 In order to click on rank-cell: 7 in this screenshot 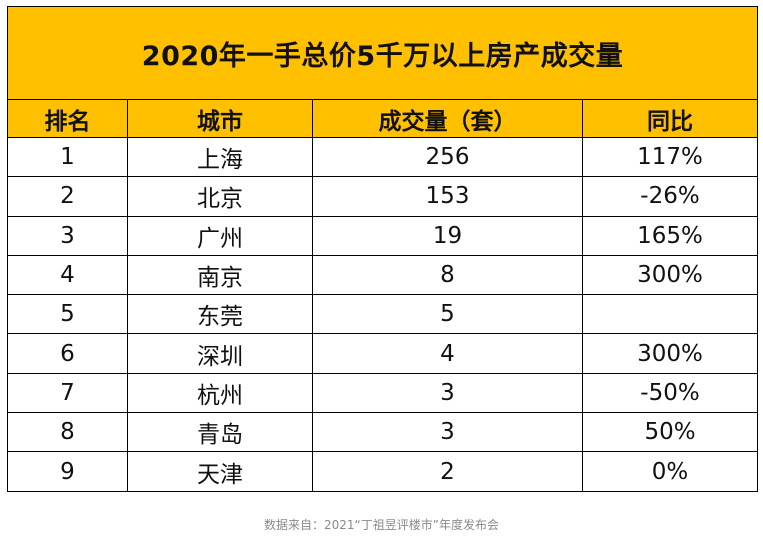, I will do `click(67, 393)`.